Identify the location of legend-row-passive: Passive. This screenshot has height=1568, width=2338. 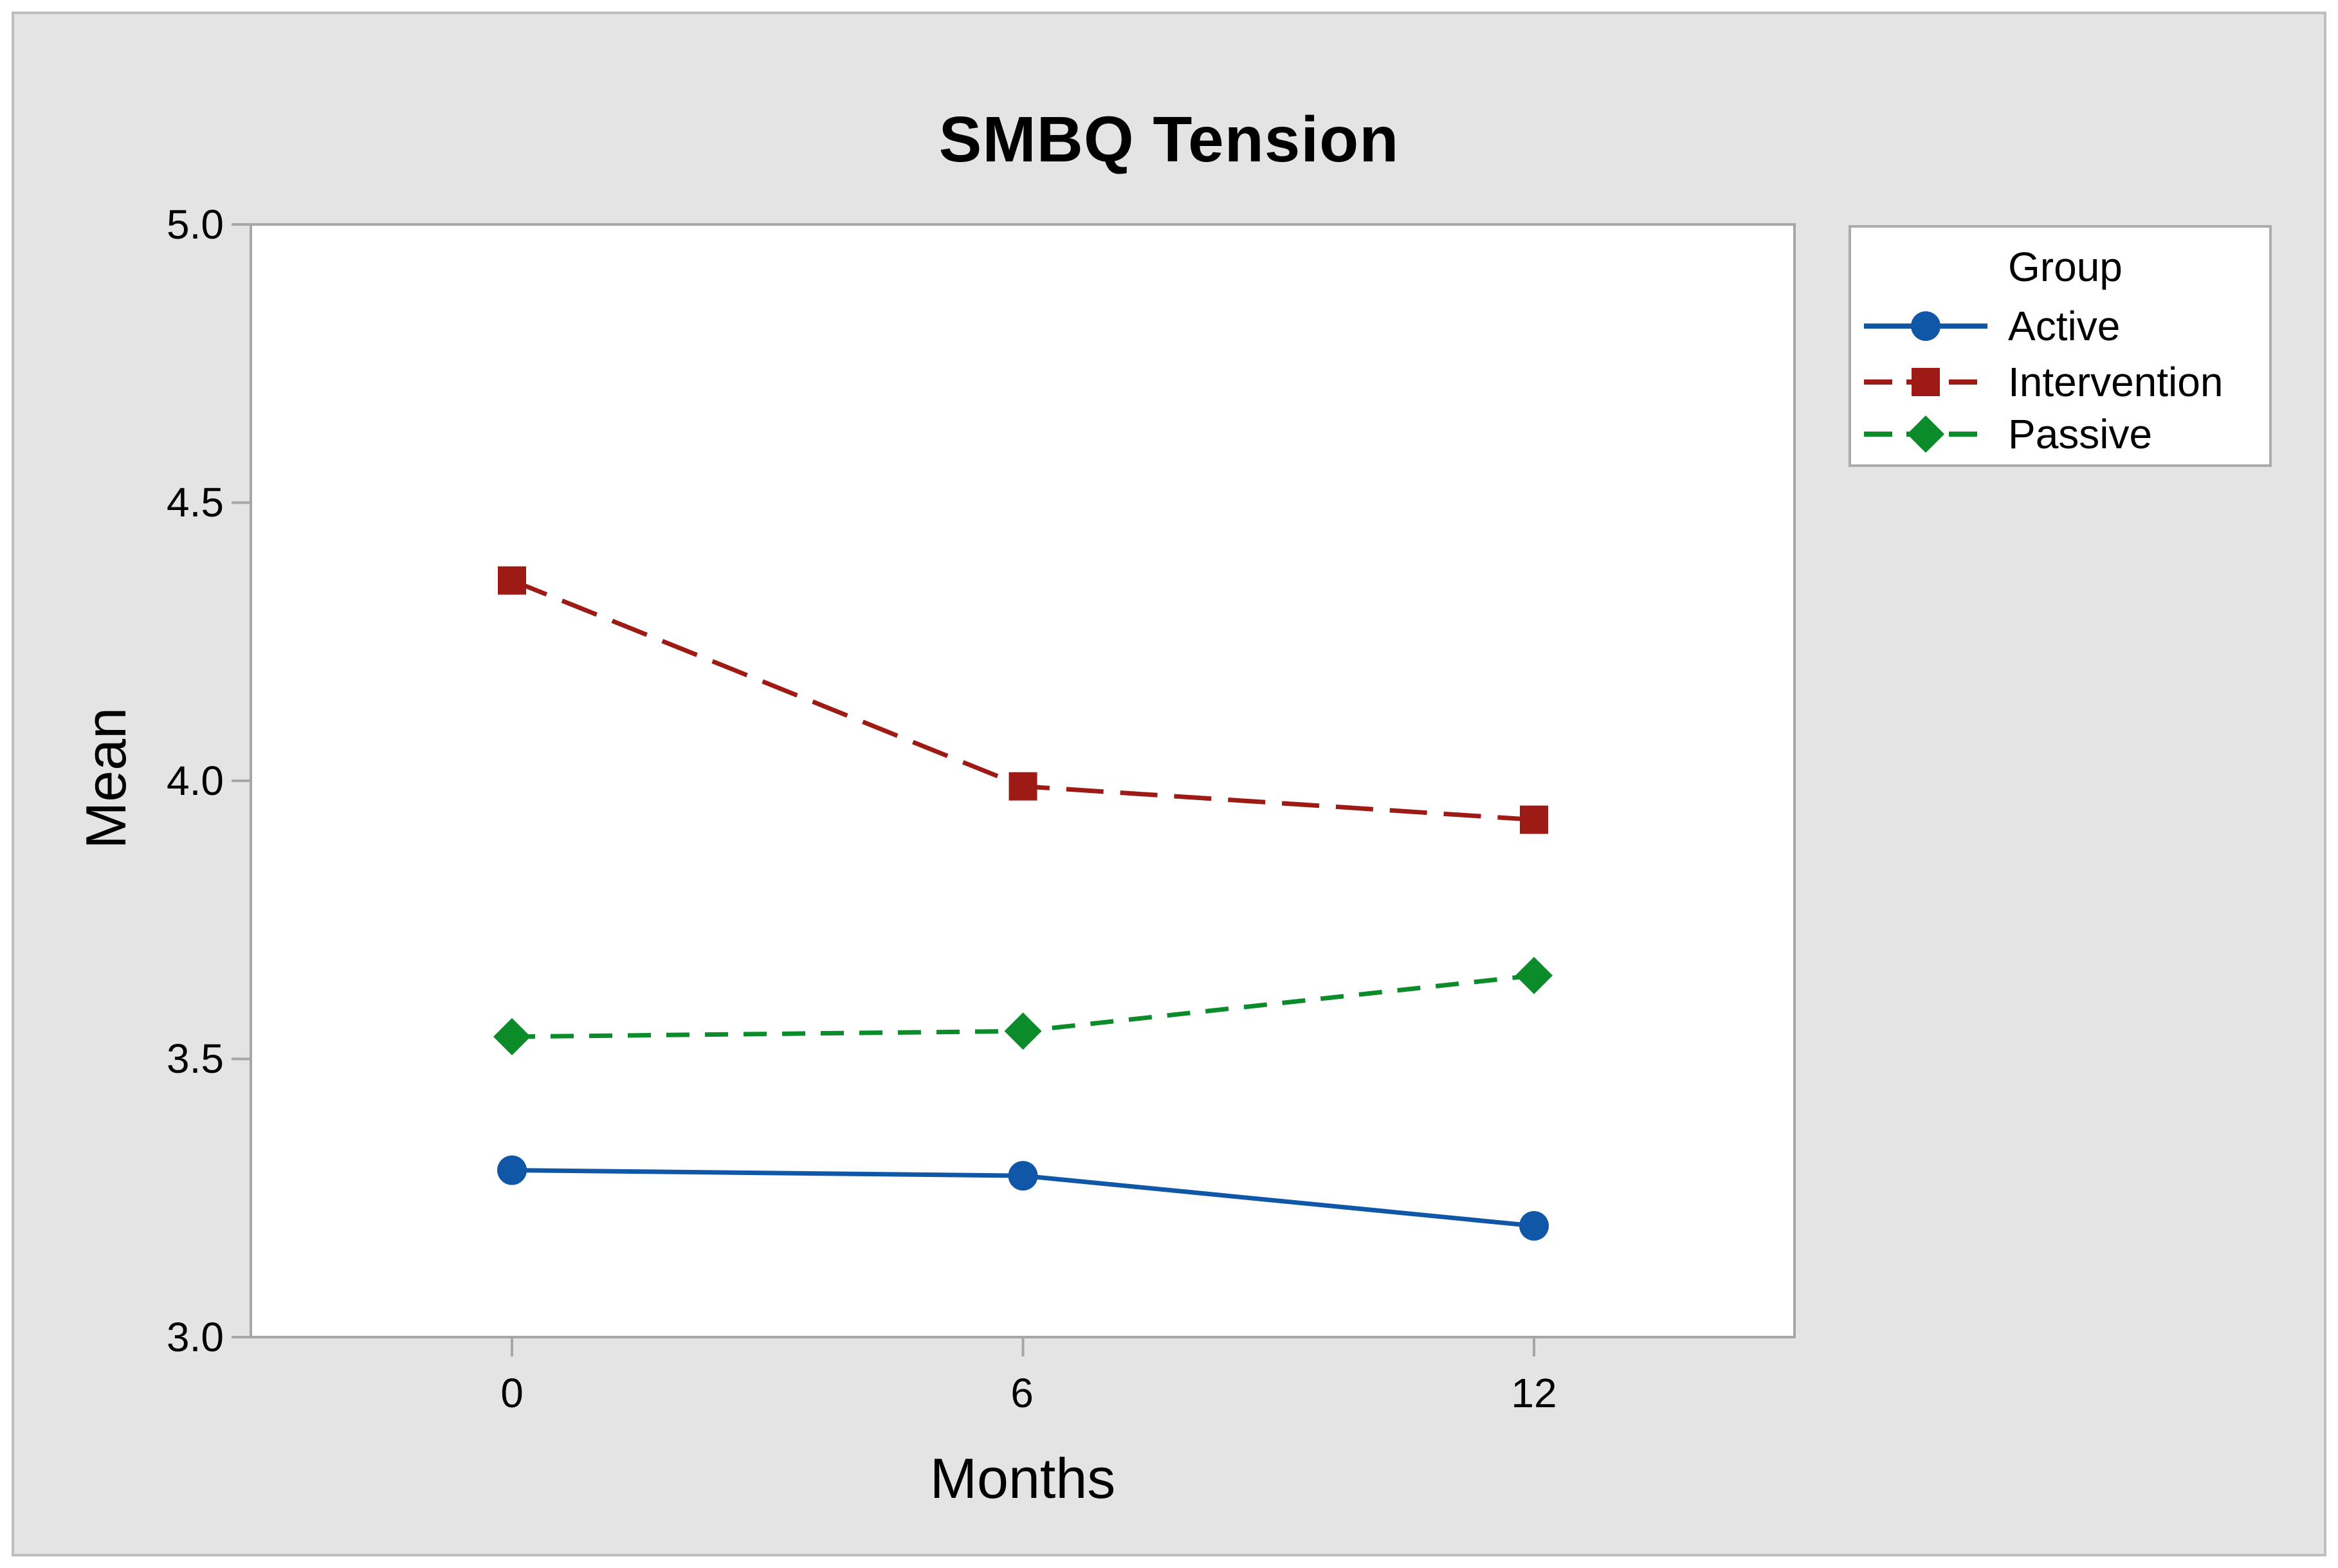
(2060, 434).